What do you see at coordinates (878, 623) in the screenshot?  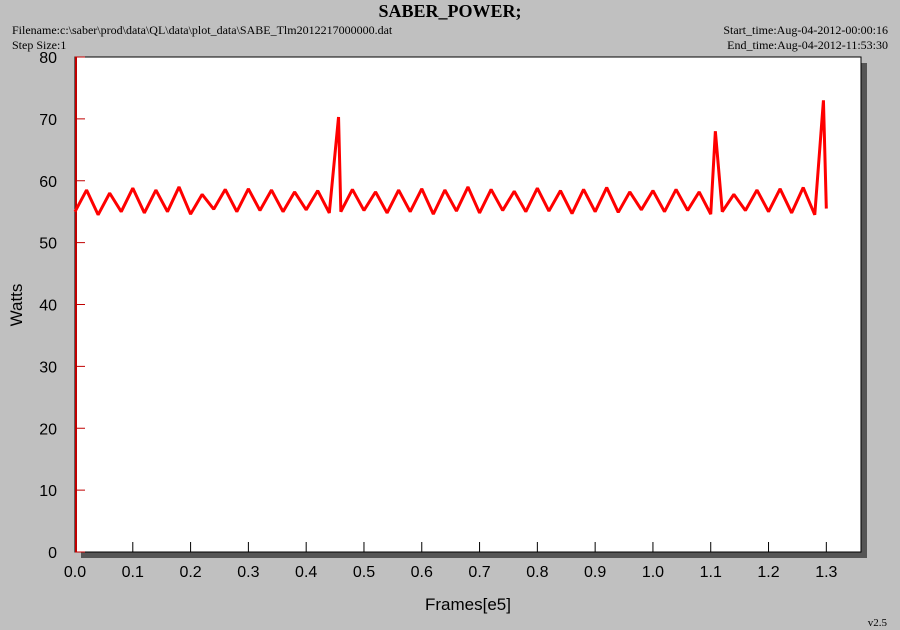 I see `version: v2.5` at bounding box center [878, 623].